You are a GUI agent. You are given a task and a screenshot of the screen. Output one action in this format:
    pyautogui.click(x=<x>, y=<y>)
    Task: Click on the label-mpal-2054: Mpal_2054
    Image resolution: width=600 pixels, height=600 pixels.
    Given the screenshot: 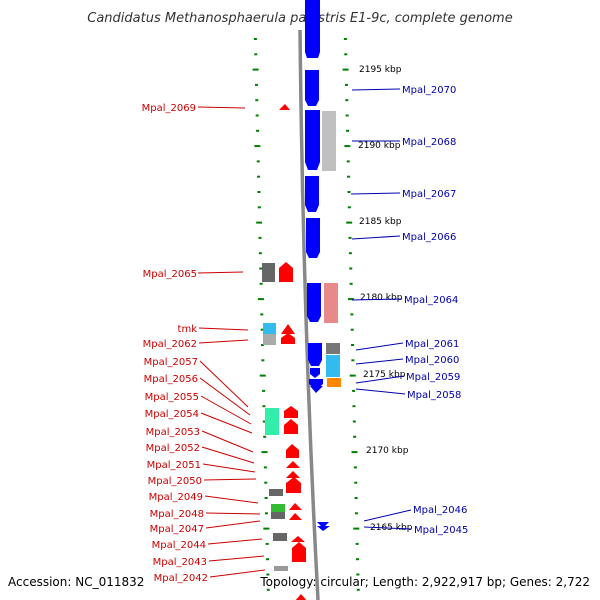 What is the action you would take?
    pyautogui.click(x=172, y=414)
    